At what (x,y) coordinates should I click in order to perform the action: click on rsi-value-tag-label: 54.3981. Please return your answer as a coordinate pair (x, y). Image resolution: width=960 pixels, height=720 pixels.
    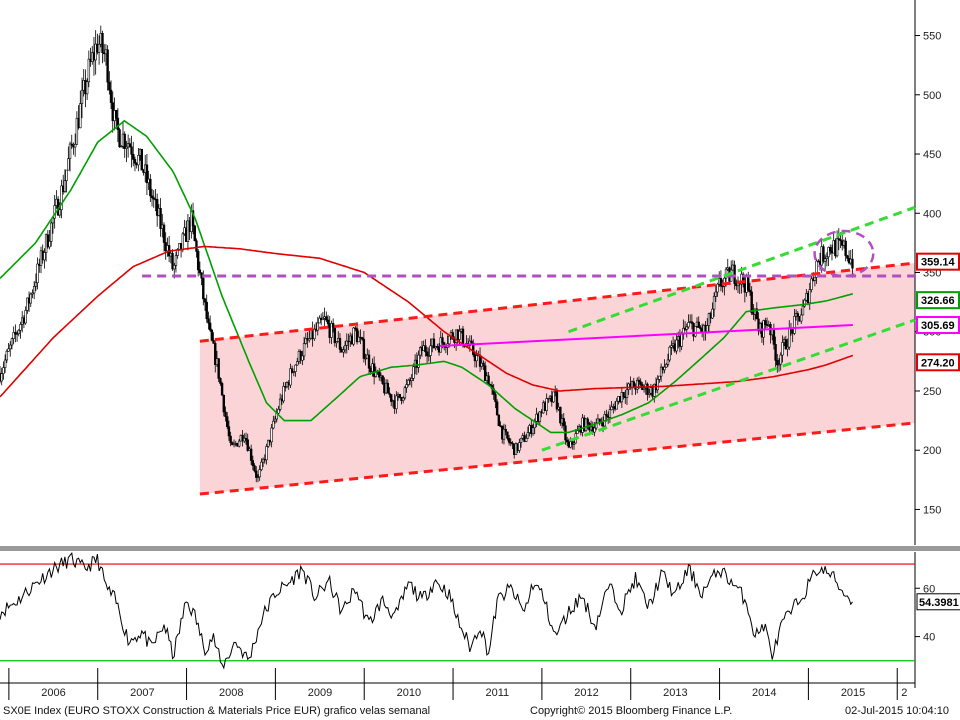
    Looking at the image, I should click on (939, 603).